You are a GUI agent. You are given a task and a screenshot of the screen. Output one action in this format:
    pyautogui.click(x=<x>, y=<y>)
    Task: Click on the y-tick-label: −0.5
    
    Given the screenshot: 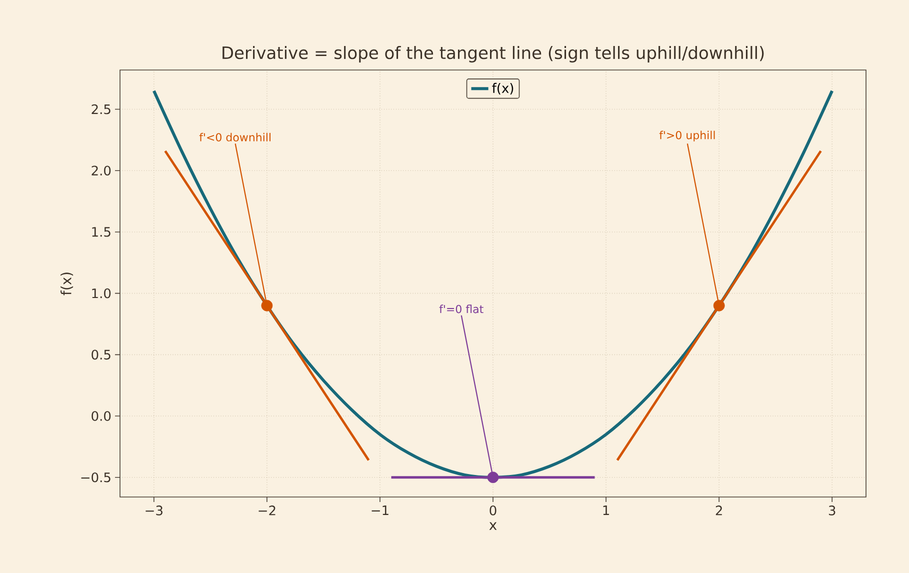 What is the action you would take?
    pyautogui.click(x=95, y=477)
    